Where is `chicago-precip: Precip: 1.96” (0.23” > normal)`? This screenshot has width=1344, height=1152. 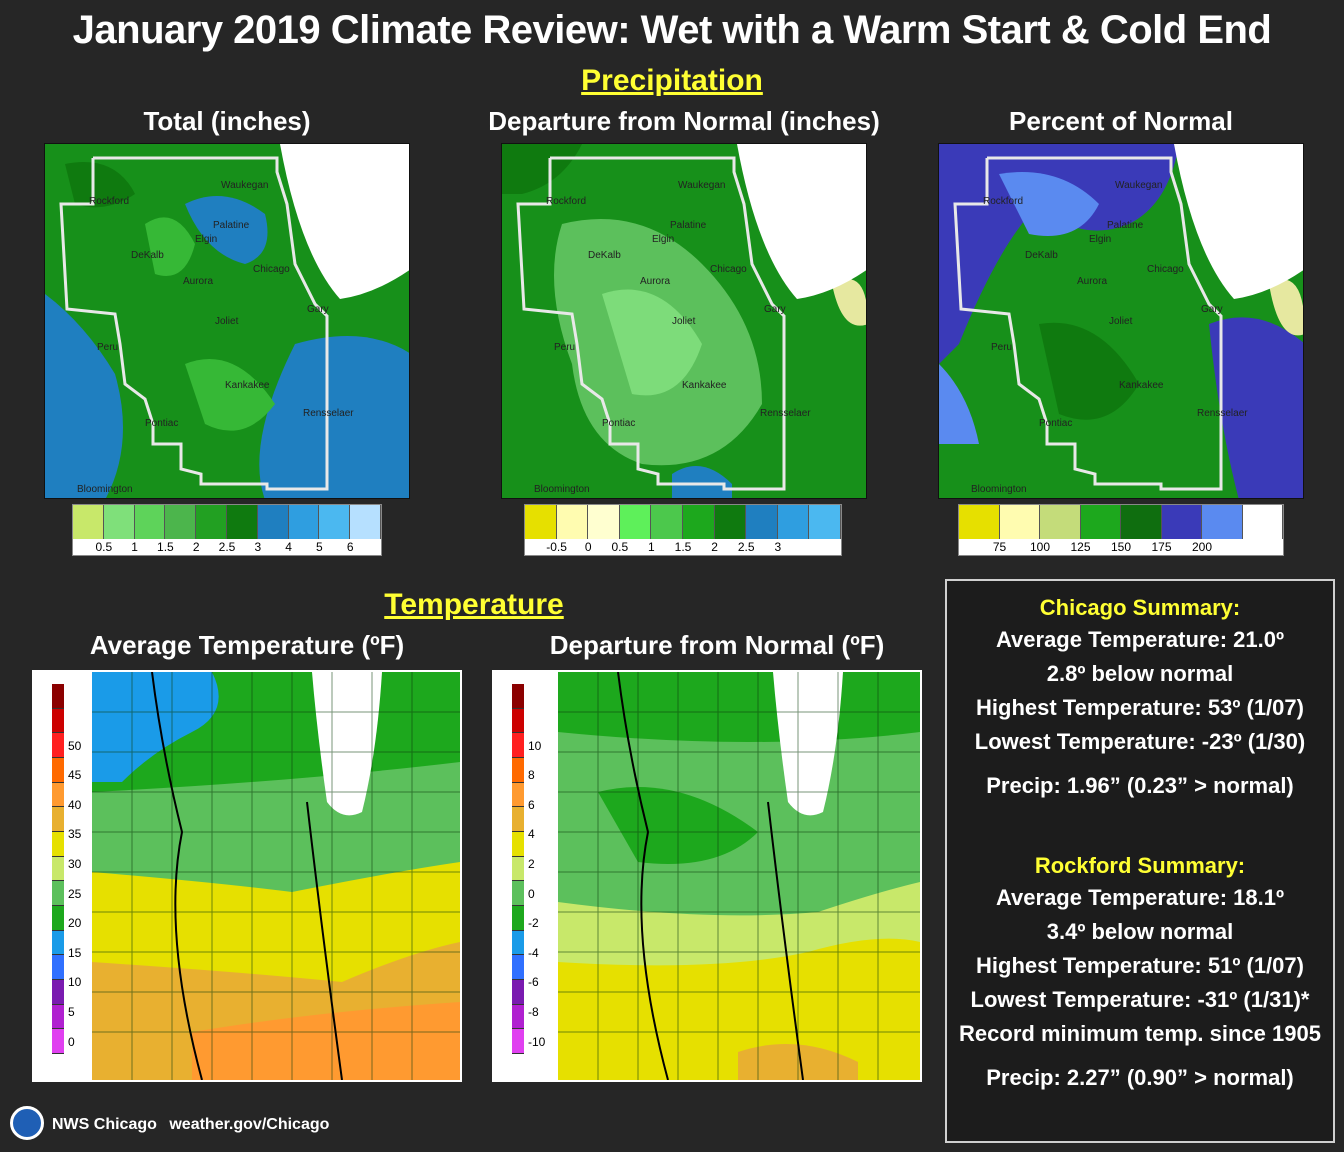 chicago-precip: Precip: 1.96” (0.23” > normal) is located at coordinates (1140, 785).